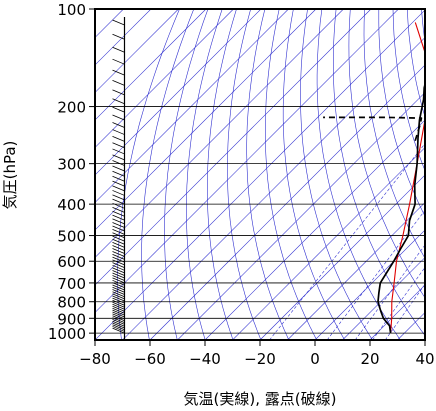  What do you see at coordinates (71, 108) in the screenshot?
I see `y-tick-label: 200` at bounding box center [71, 108].